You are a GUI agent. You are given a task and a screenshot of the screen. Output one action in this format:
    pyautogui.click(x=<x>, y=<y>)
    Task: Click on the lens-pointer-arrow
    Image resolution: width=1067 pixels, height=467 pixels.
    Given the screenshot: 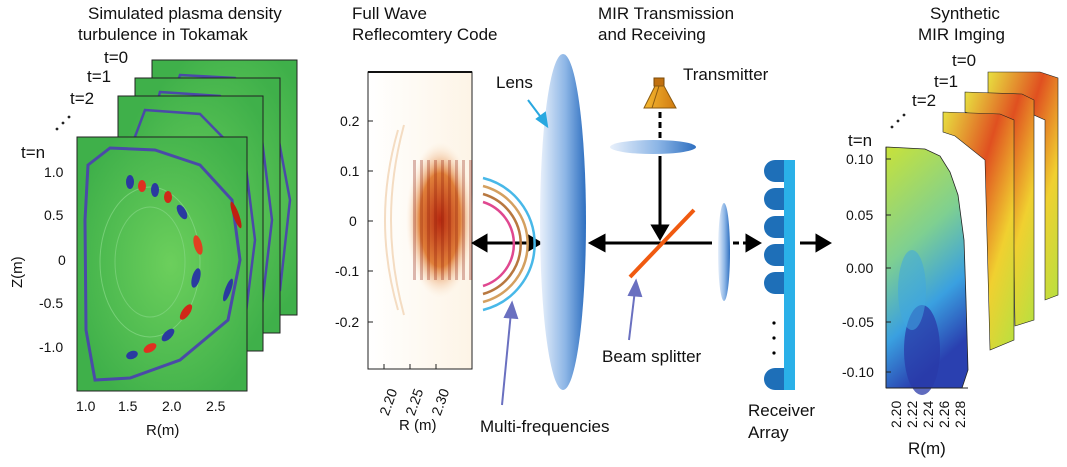 What is the action you would take?
    pyautogui.click(x=538, y=114)
    